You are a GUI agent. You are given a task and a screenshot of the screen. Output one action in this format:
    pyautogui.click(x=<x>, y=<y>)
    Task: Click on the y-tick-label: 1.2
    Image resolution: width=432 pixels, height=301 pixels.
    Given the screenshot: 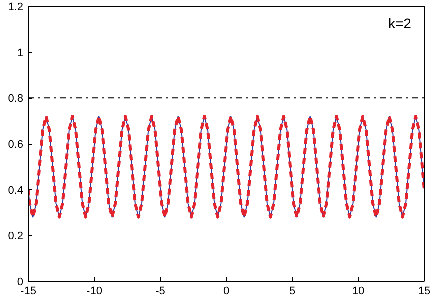 What is the action you would take?
    pyautogui.click(x=16, y=8)
    